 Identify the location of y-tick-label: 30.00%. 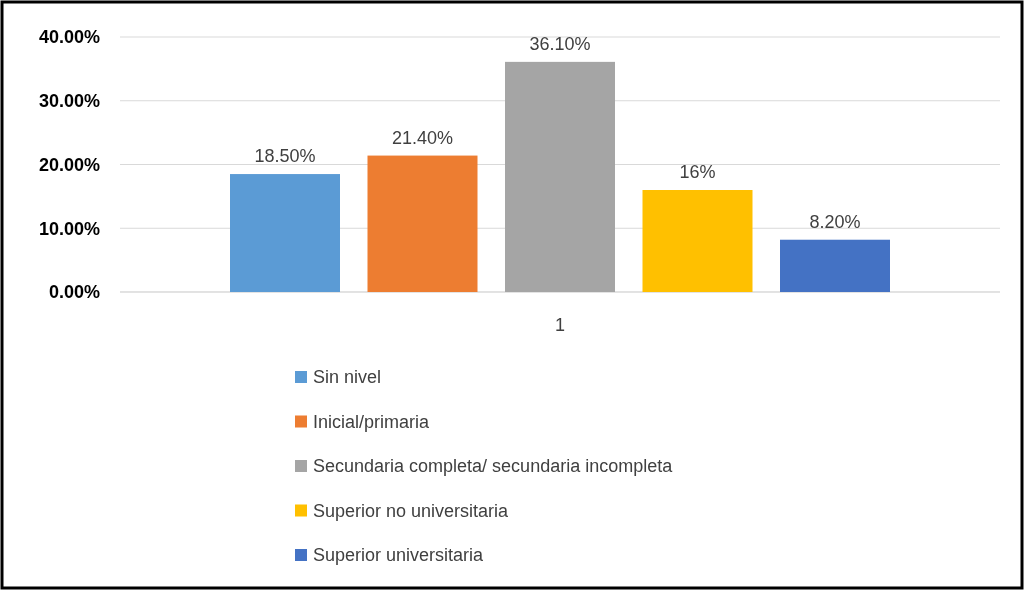
(69, 101).